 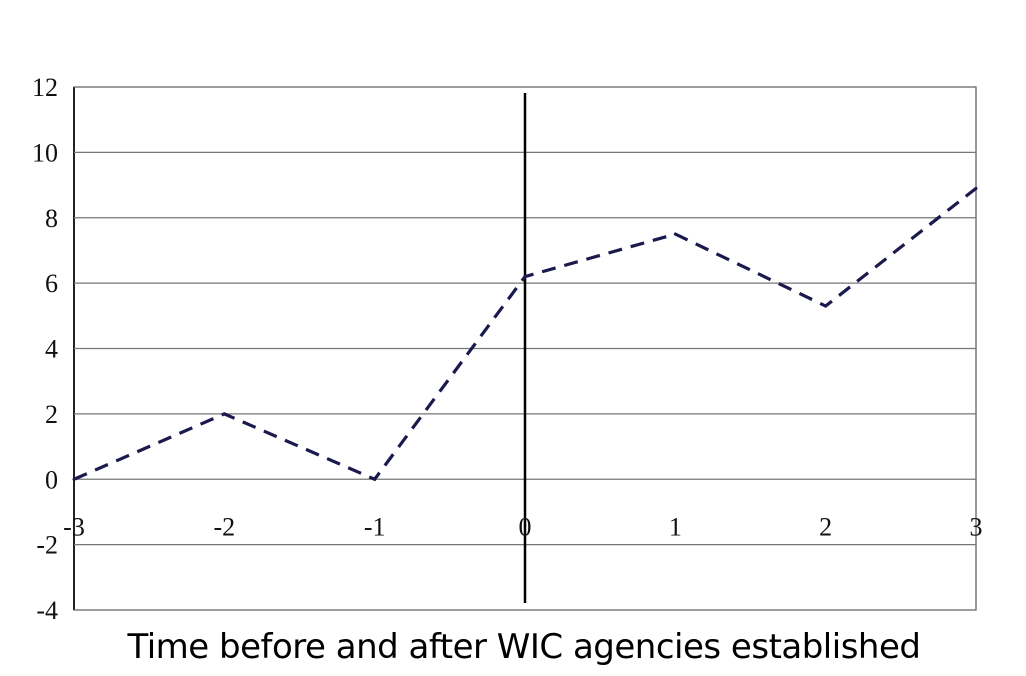 I want to click on x-tick-label: -3, so click(x=74, y=526).